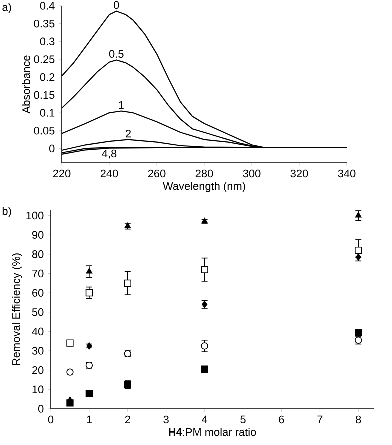 This screenshot has height=445, width=392. I want to click on series-label: 0.5, so click(116, 54).